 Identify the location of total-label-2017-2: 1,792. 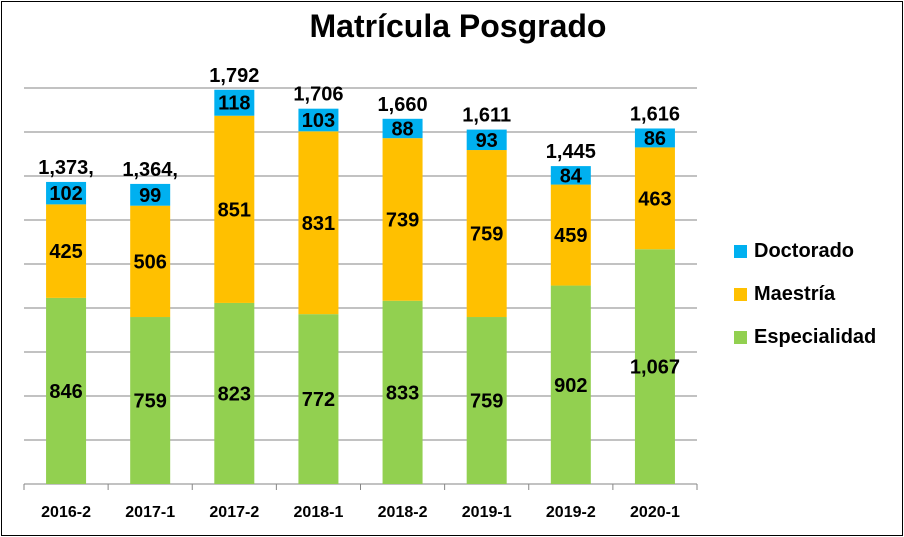
(234, 76).